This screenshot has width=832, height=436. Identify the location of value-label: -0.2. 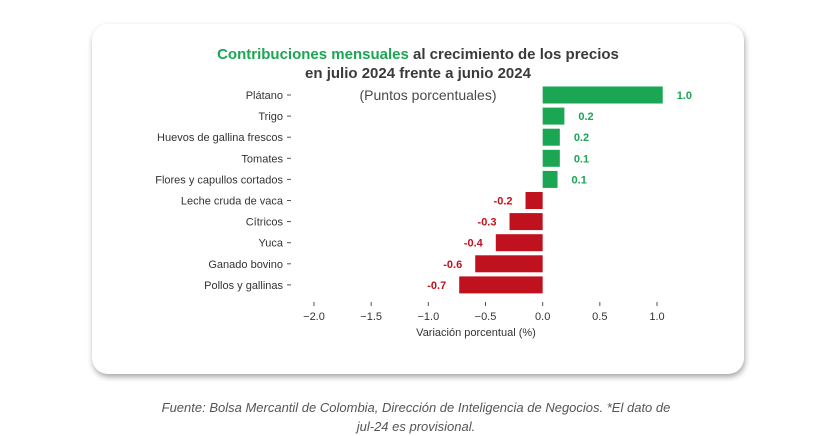
(503, 202).